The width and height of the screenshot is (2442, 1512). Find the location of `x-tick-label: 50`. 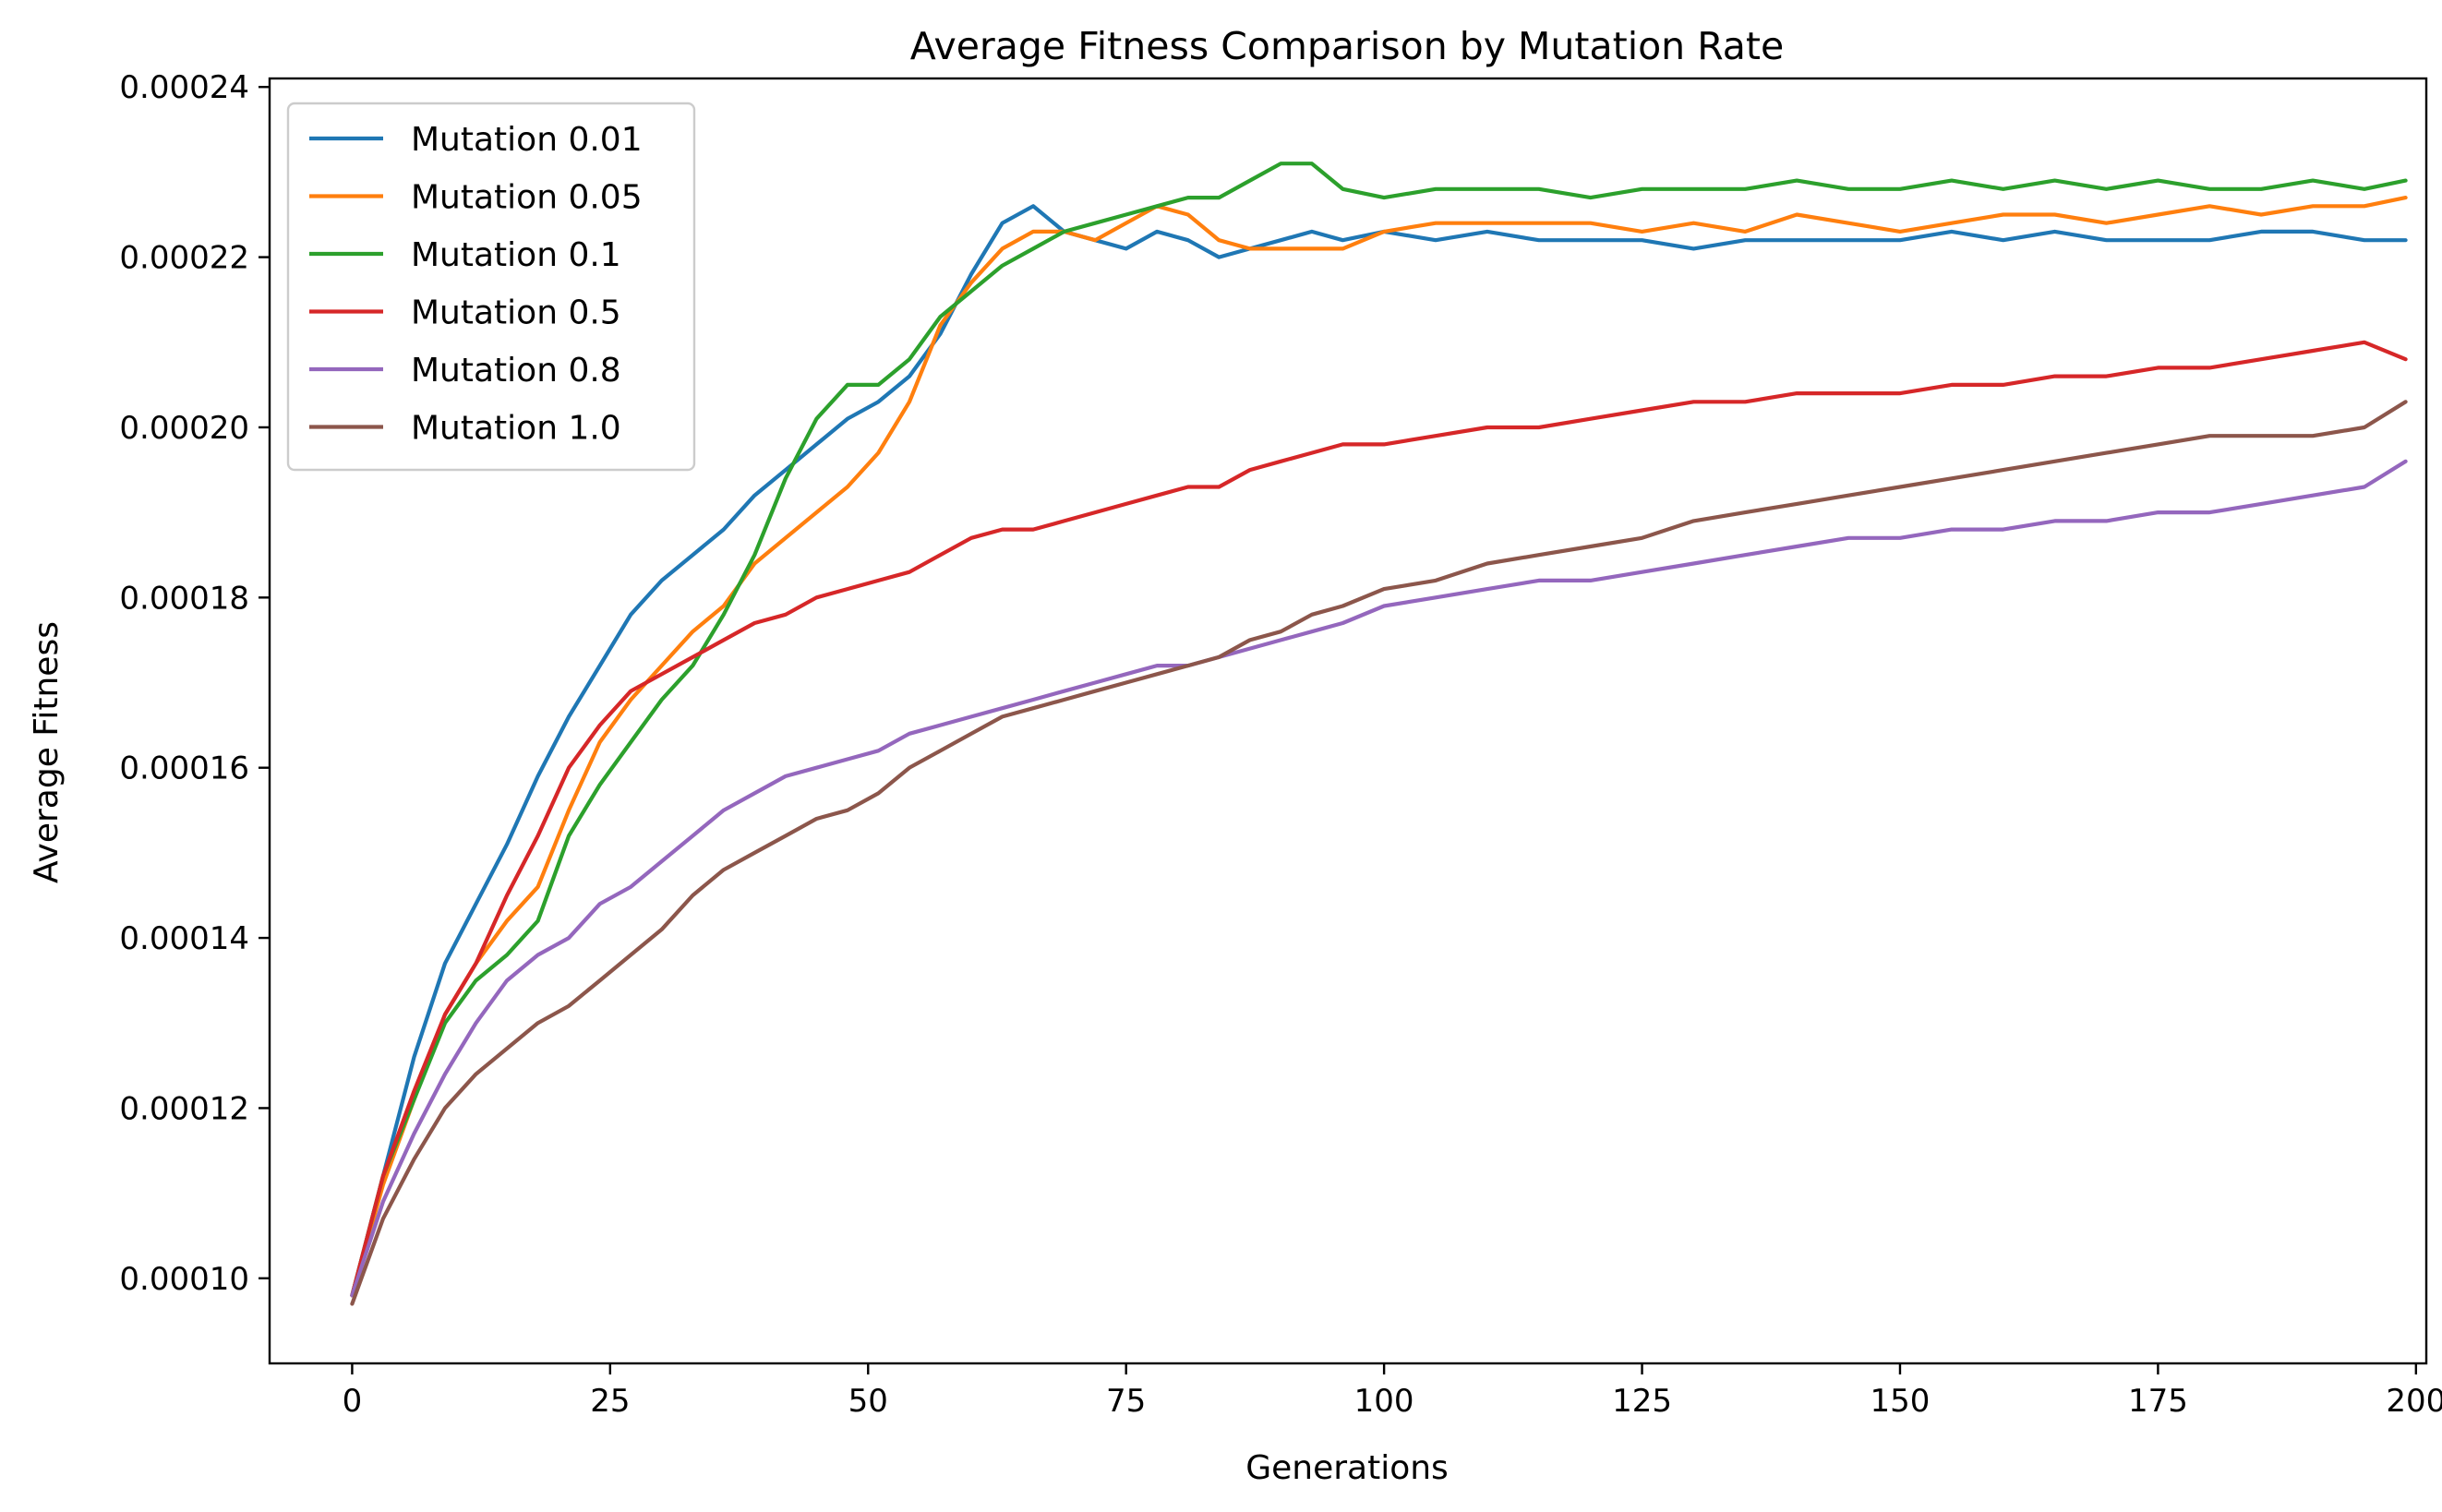

x-tick-label: 50 is located at coordinates (868, 1401).